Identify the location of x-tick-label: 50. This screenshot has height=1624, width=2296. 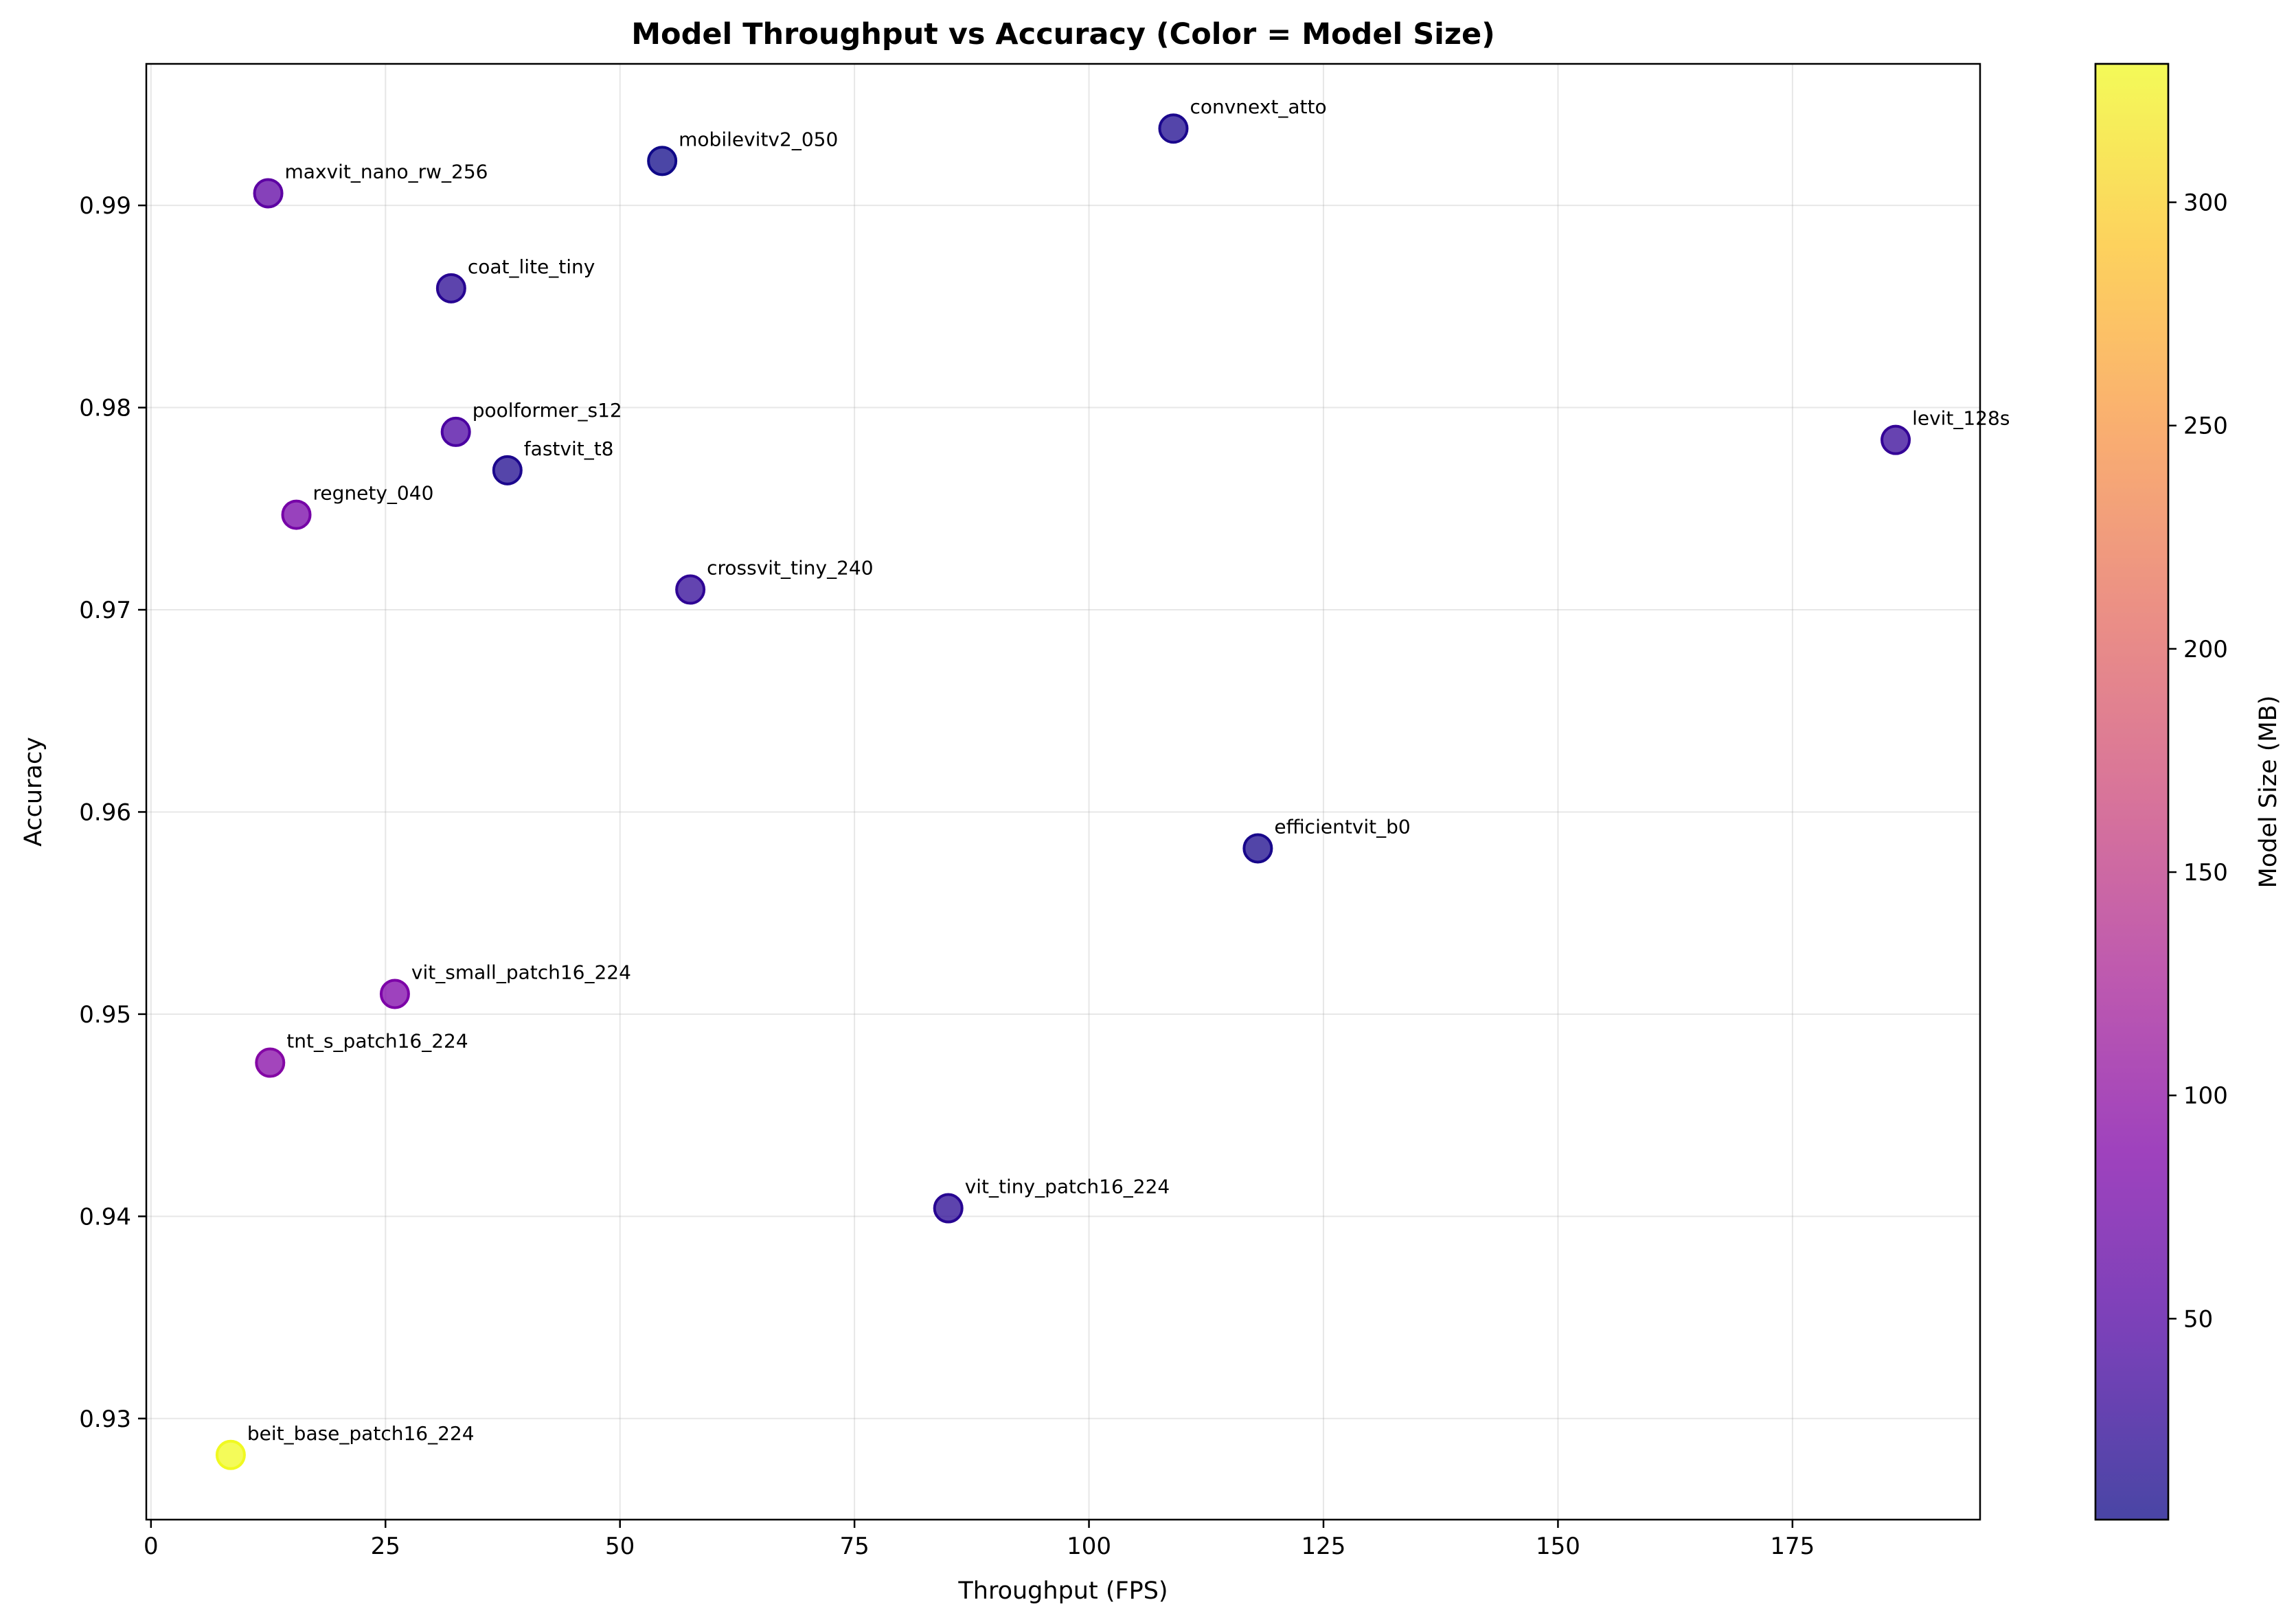
(620, 1546).